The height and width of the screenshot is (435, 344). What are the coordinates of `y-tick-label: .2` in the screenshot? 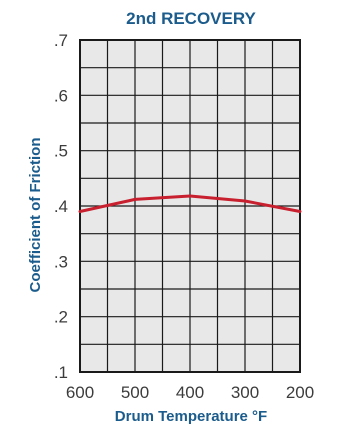 It's located at (61, 317).